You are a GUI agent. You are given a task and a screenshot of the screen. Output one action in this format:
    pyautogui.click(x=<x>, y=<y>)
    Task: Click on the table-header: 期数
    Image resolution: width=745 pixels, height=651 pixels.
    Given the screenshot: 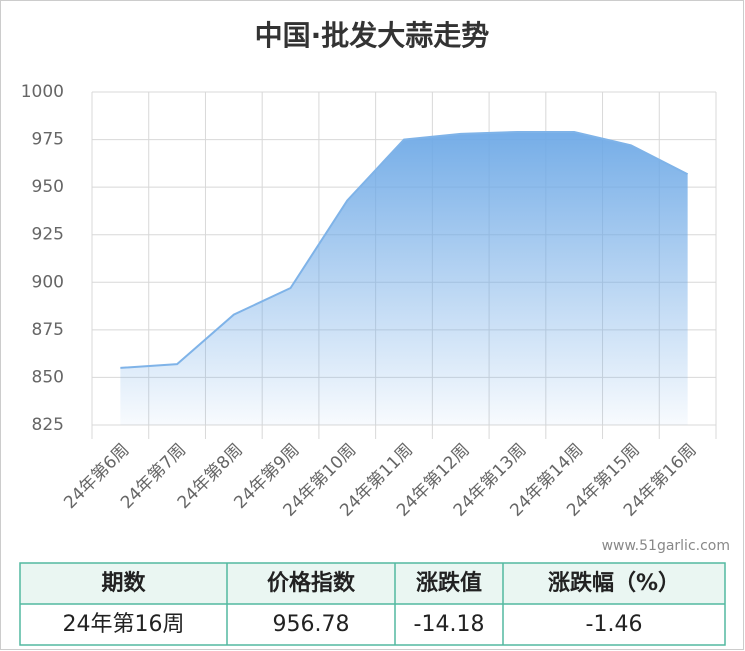 What is the action you would take?
    pyautogui.click(x=123, y=583)
    